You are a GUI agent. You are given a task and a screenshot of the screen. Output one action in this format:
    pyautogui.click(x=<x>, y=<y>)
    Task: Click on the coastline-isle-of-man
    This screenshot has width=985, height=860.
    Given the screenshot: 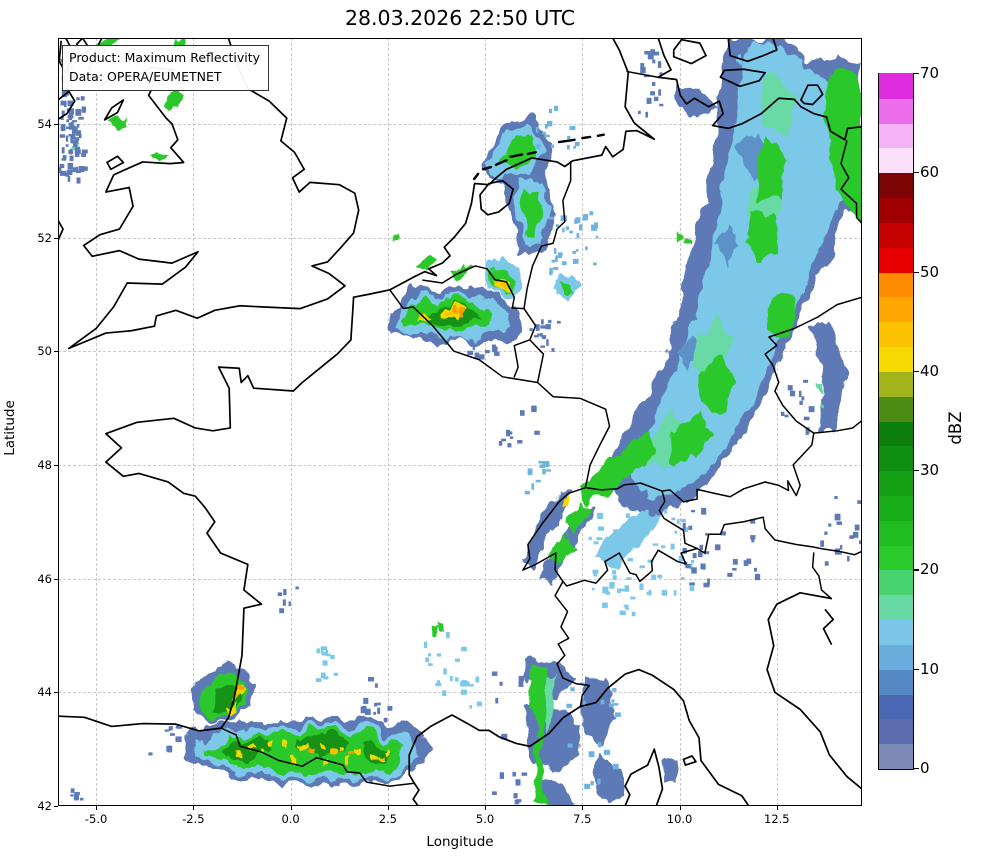 What is the action you would take?
    pyautogui.click(x=114, y=110)
    